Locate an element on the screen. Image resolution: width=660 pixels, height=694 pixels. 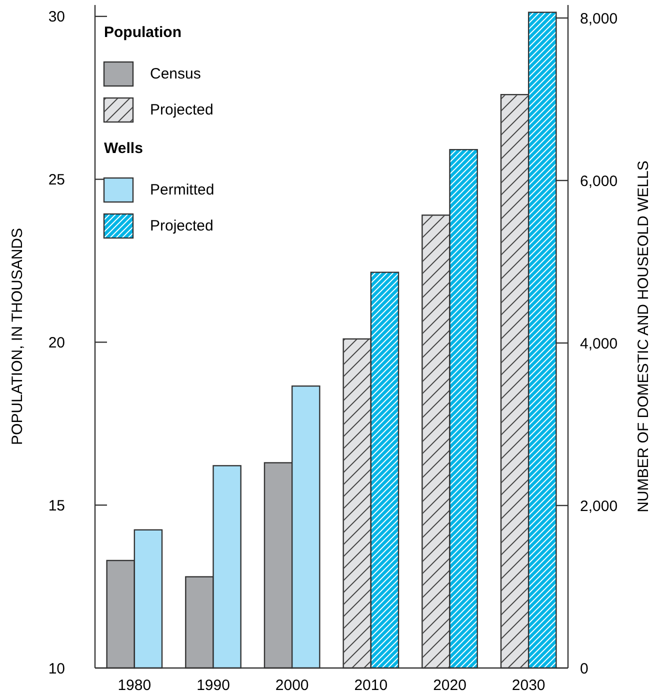
y2-tick-label: 8,000 is located at coordinates (599, 19).